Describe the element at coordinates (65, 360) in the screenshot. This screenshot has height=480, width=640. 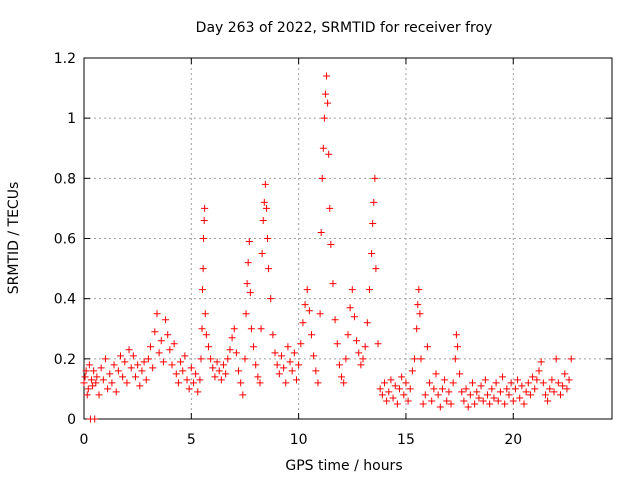
I see `y-tick-label: 0.2` at that location.